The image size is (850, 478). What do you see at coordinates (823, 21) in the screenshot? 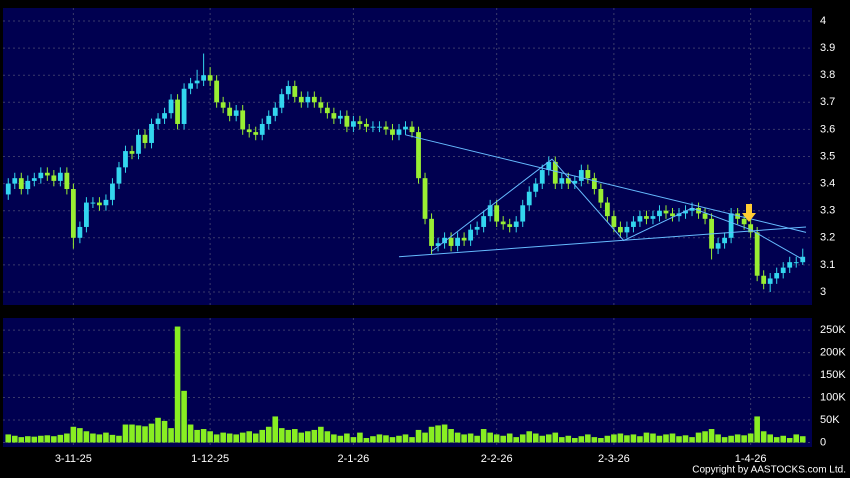
I see `y-tick-label: 4` at bounding box center [823, 21].